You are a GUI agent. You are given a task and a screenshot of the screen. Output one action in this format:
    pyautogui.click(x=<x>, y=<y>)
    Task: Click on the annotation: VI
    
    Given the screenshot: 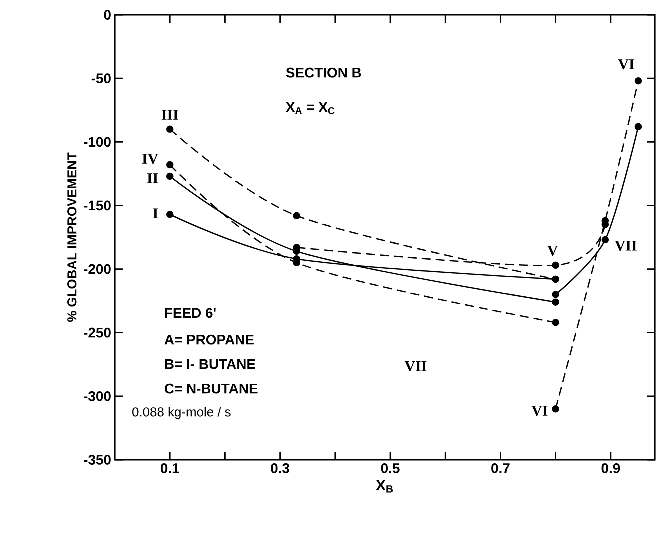 What is the action you would take?
    pyautogui.click(x=540, y=411)
    